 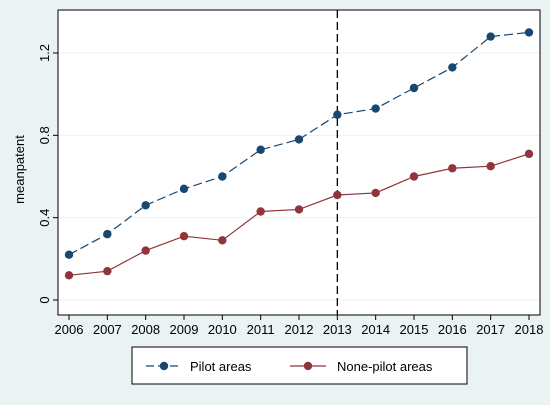 I want to click on x-tick-label: 2006, so click(x=69, y=329).